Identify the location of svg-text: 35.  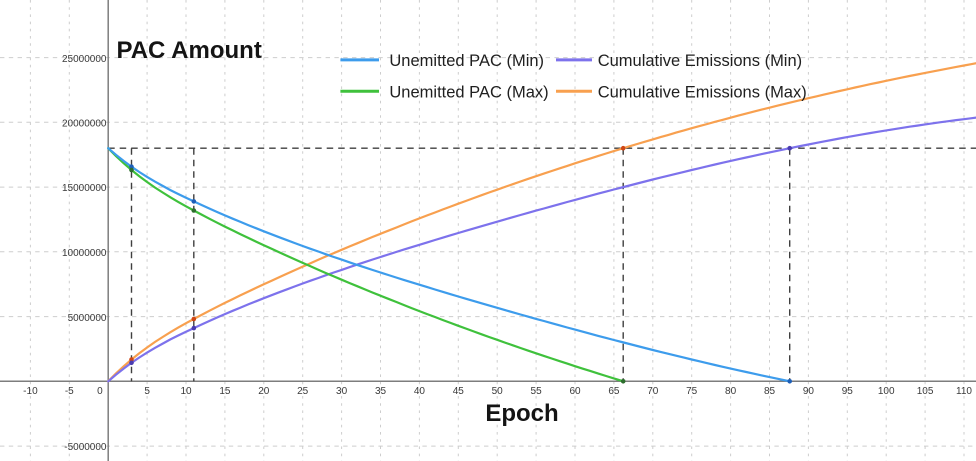
(381, 391).